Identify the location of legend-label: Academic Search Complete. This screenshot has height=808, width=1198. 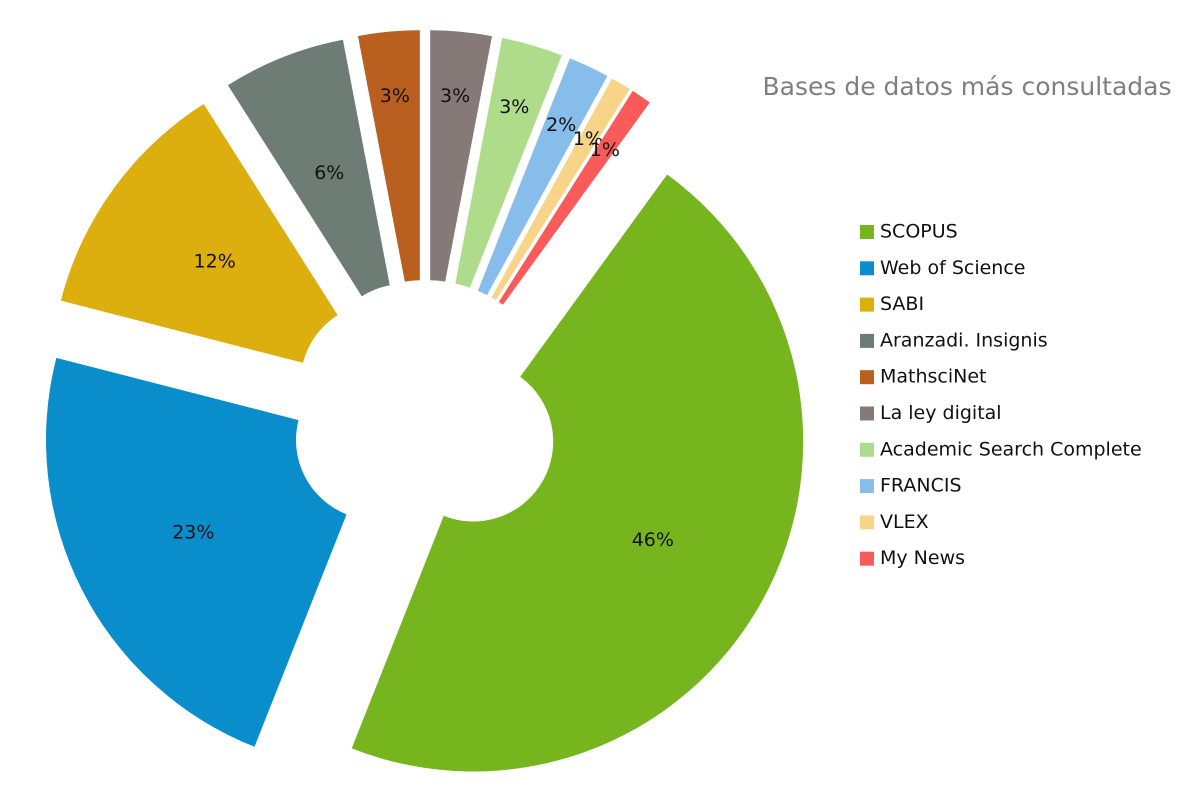
(1011, 449).